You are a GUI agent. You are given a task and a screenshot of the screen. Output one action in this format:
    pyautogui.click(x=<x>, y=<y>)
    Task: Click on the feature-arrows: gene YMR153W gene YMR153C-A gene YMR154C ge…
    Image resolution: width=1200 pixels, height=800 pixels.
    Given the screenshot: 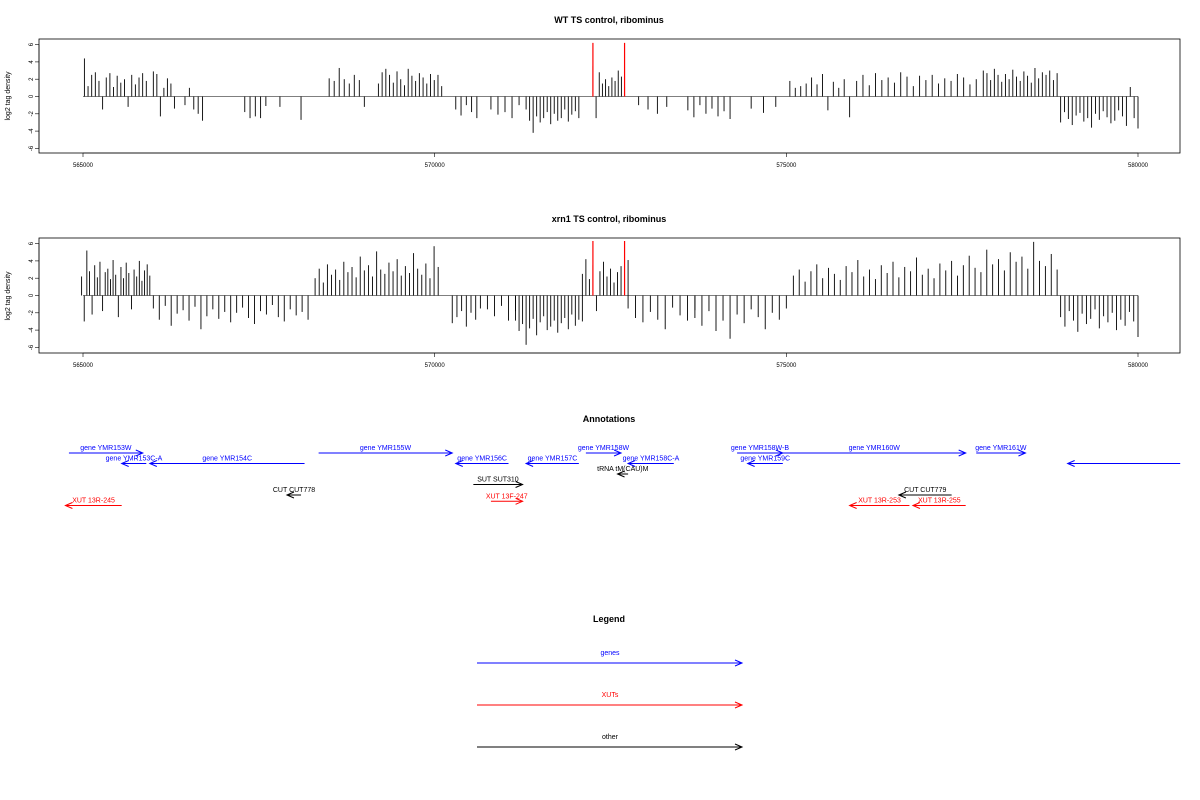 What is the action you would take?
    pyautogui.click(x=622, y=477)
    